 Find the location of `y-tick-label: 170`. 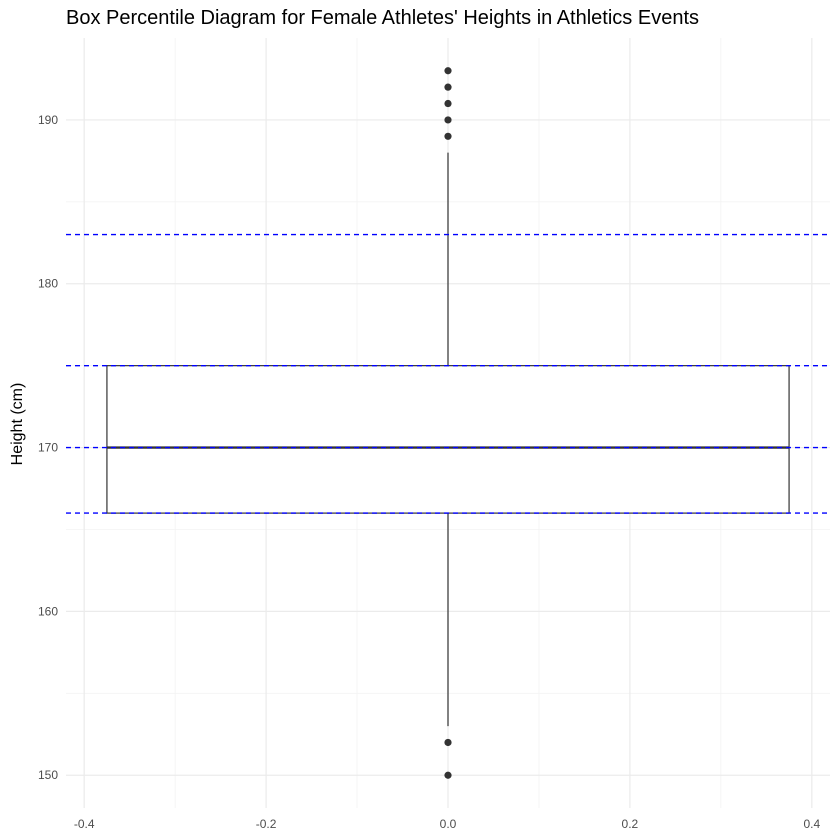

y-tick-label: 170 is located at coordinates (48, 448).